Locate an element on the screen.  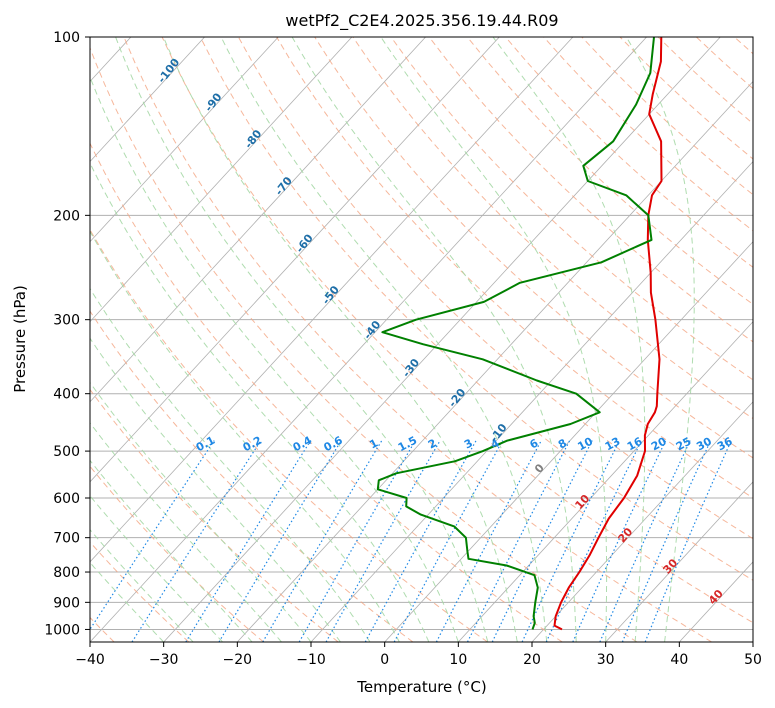
temperature-line is located at coordinates (608, 334).